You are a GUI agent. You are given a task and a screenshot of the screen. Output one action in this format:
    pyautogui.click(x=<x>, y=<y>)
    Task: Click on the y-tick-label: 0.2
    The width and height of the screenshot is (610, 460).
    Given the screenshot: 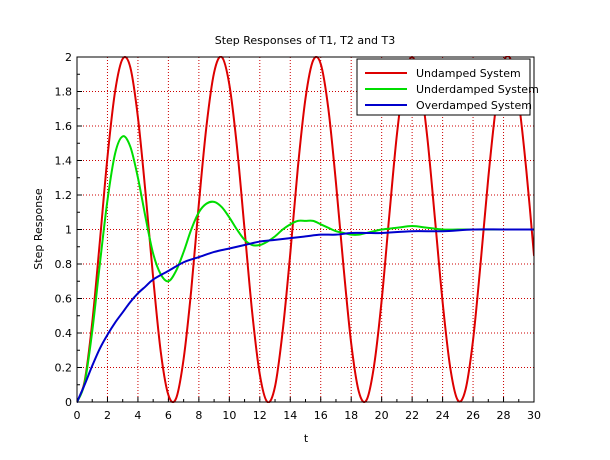 What is the action you would take?
    pyautogui.click(x=64, y=368)
    